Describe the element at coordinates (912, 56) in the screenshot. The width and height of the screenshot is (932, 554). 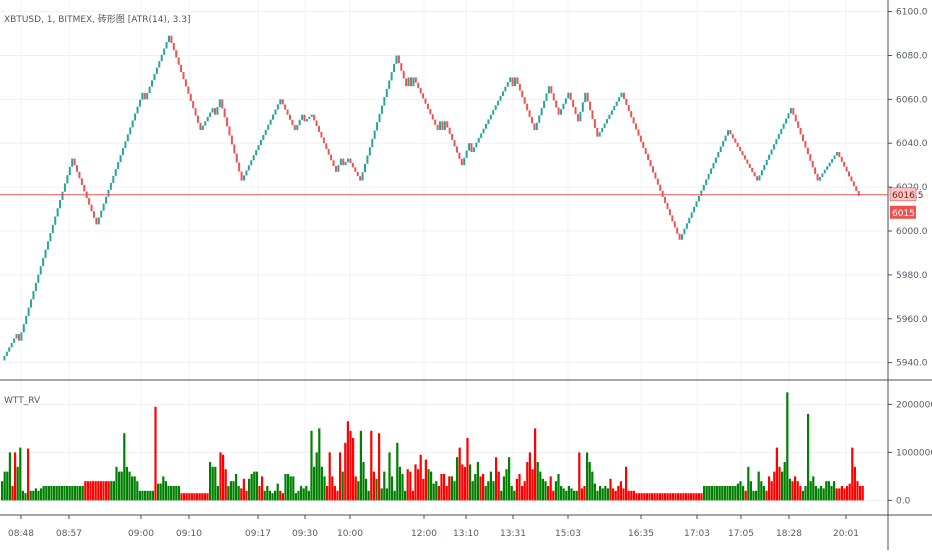
I see `y-tick-label: 6080.0` at that location.